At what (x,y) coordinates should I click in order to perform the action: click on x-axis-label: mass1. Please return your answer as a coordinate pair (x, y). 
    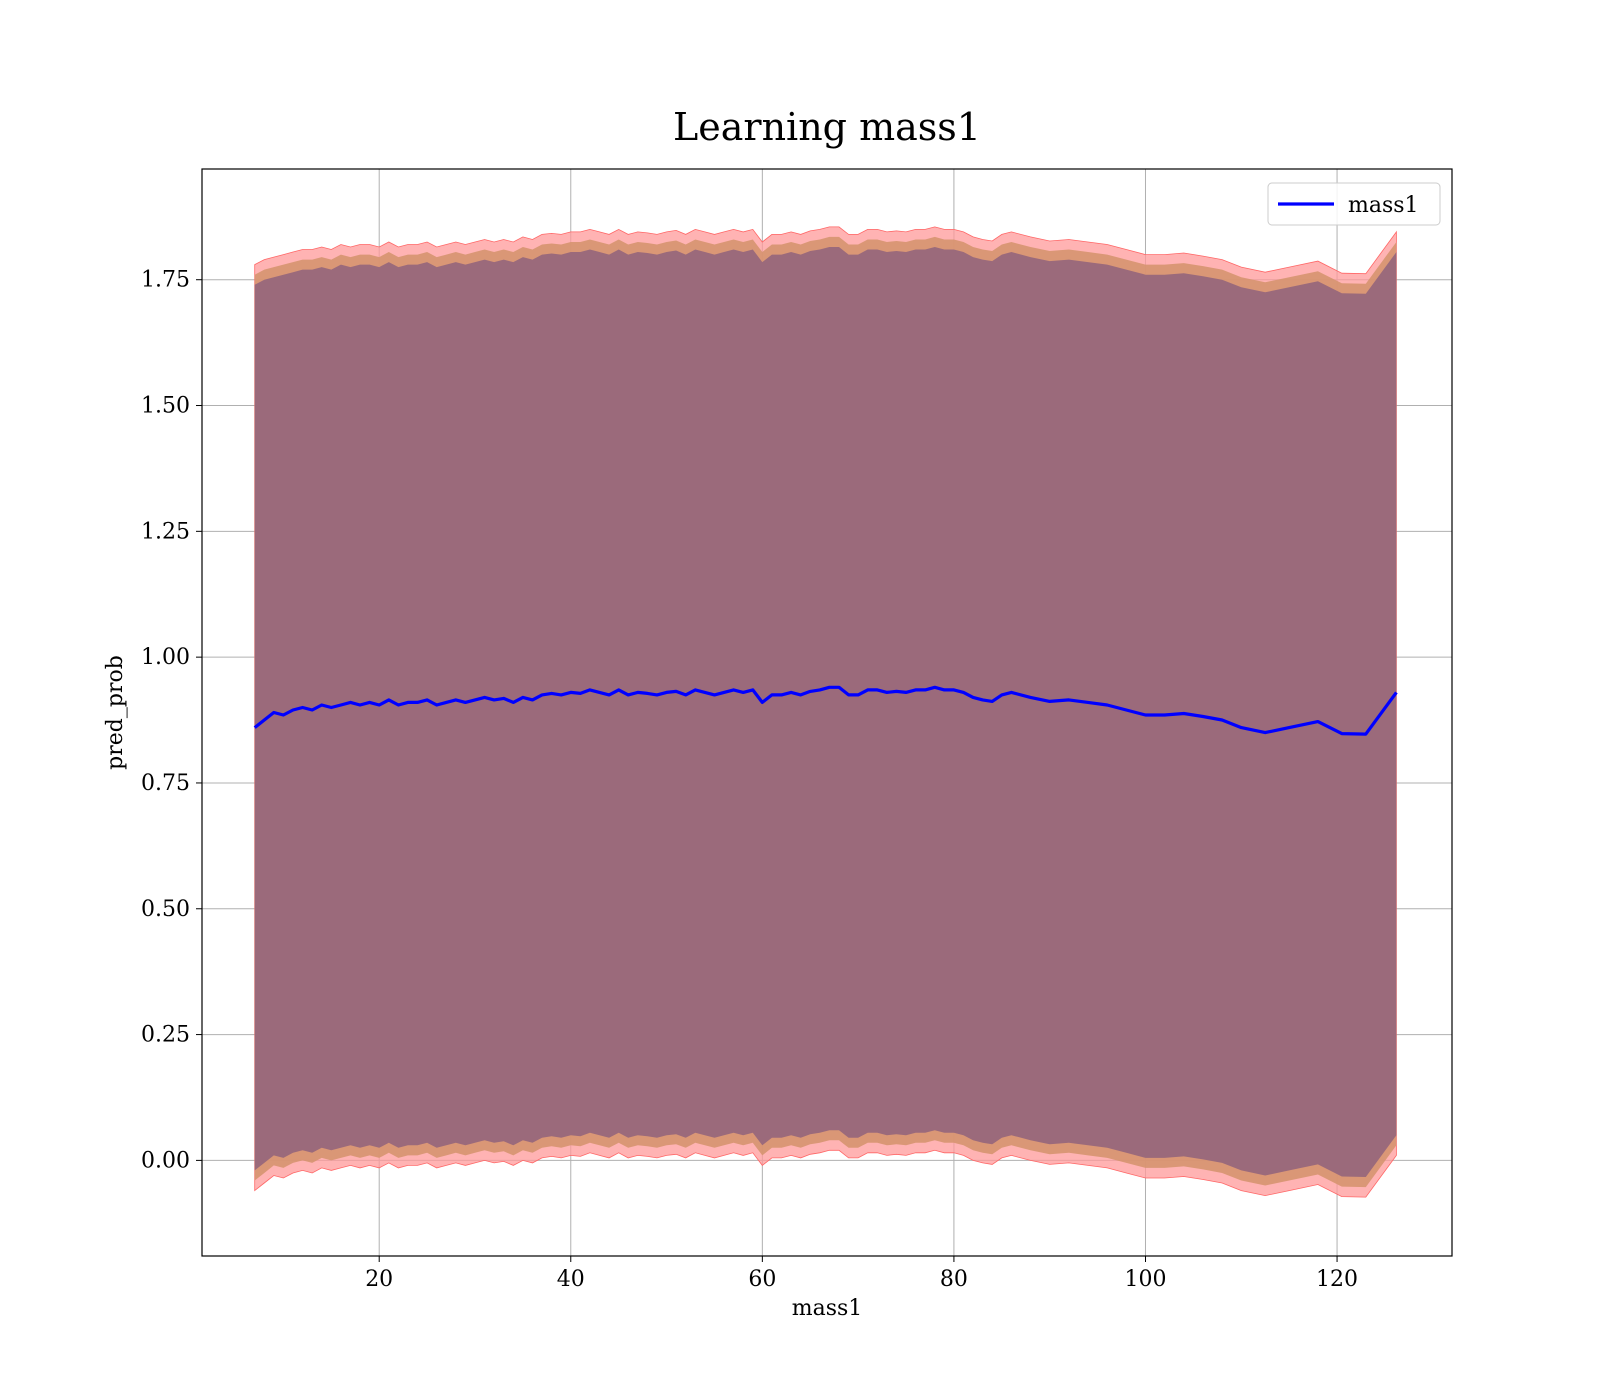
    Looking at the image, I should click on (827, 1308).